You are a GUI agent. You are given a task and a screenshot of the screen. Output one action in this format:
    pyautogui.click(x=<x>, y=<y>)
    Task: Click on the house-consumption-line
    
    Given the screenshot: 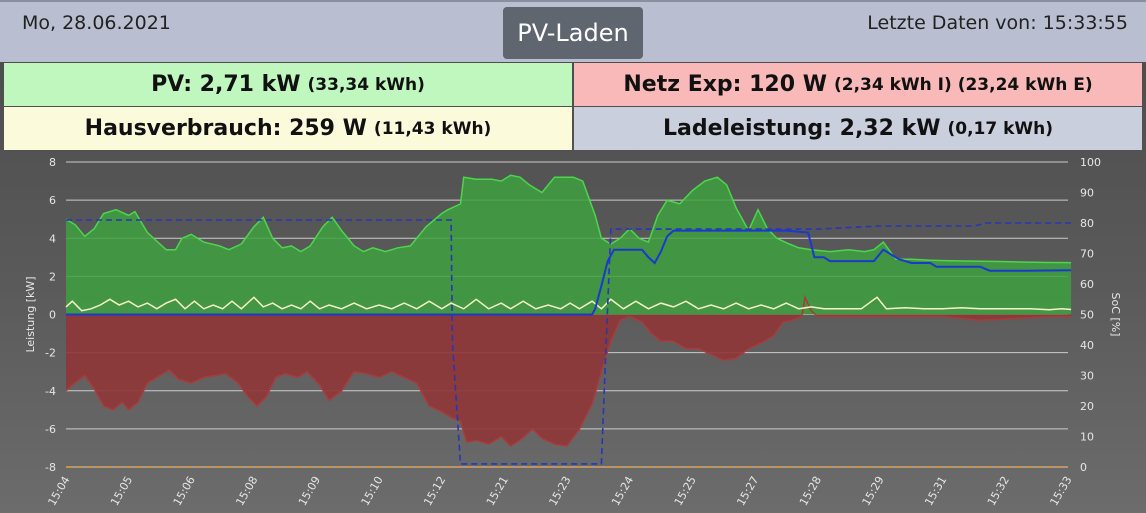 What is the action you would take?
    pyautogui.click(x=568, y=304)
    